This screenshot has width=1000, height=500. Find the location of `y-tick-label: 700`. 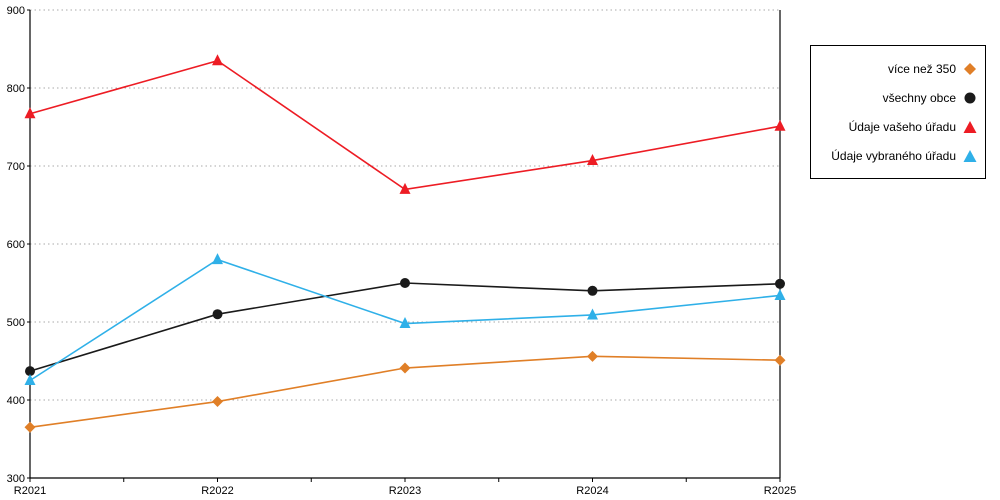

y-tick-label: 700 is located at coordinates (16, 167).